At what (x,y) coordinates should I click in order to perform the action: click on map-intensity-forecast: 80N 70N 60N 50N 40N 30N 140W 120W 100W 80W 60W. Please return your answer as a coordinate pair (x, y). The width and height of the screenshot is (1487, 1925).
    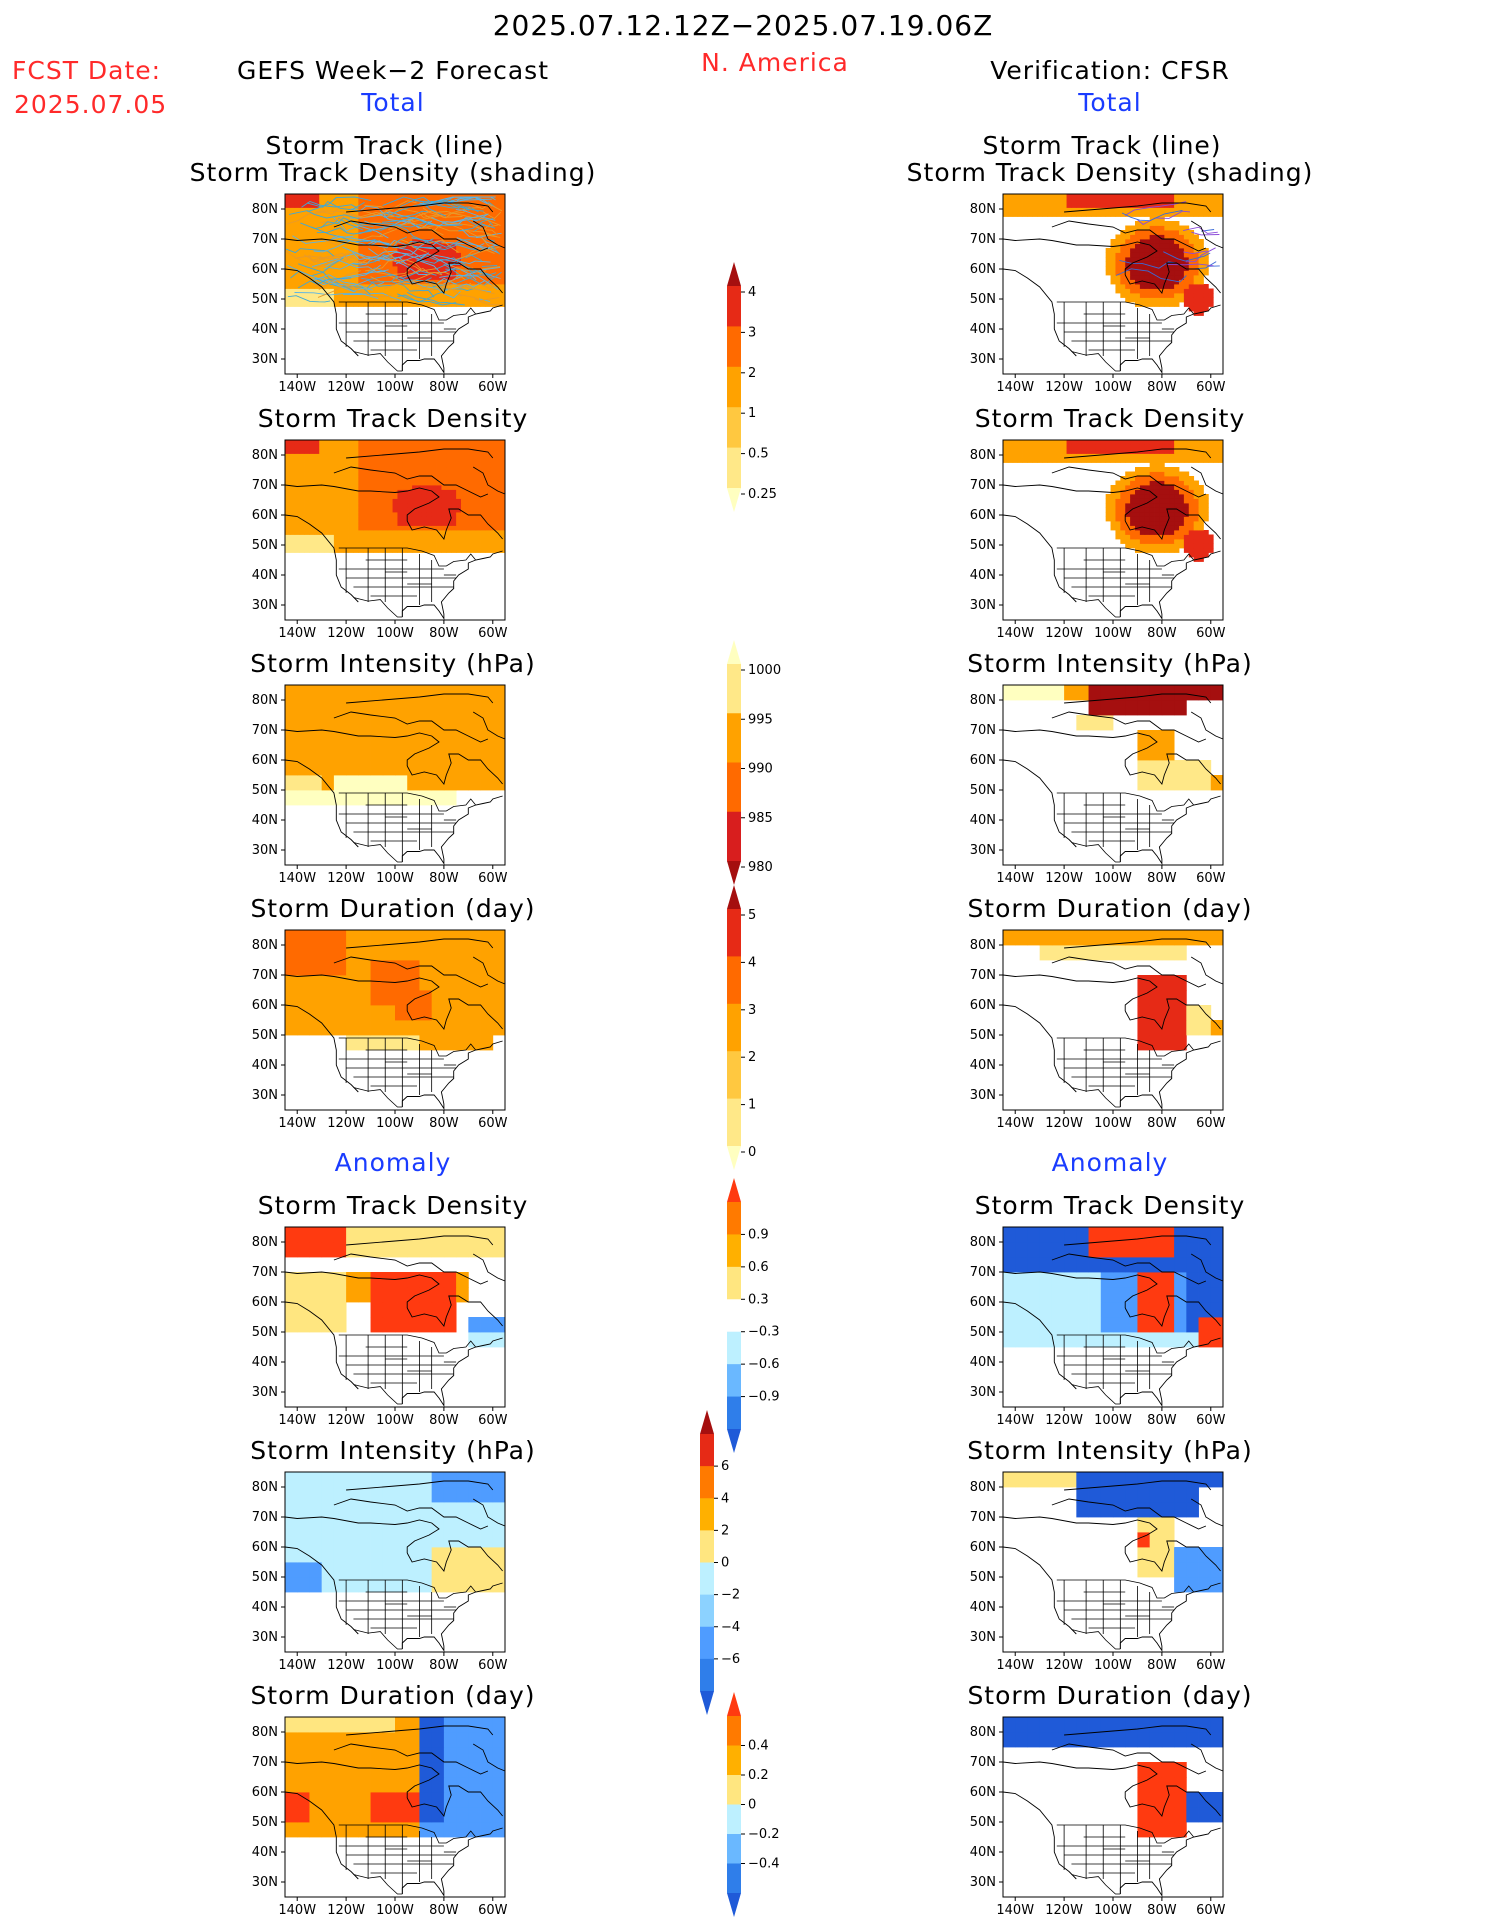
    Looking at the image, I should click on (380, 783).